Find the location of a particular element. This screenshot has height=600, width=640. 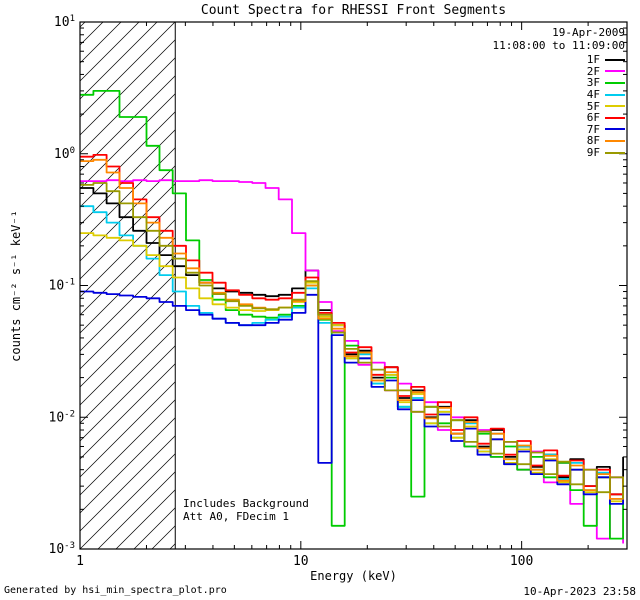

legend-label: 9F is located at coordinates (593, 153).